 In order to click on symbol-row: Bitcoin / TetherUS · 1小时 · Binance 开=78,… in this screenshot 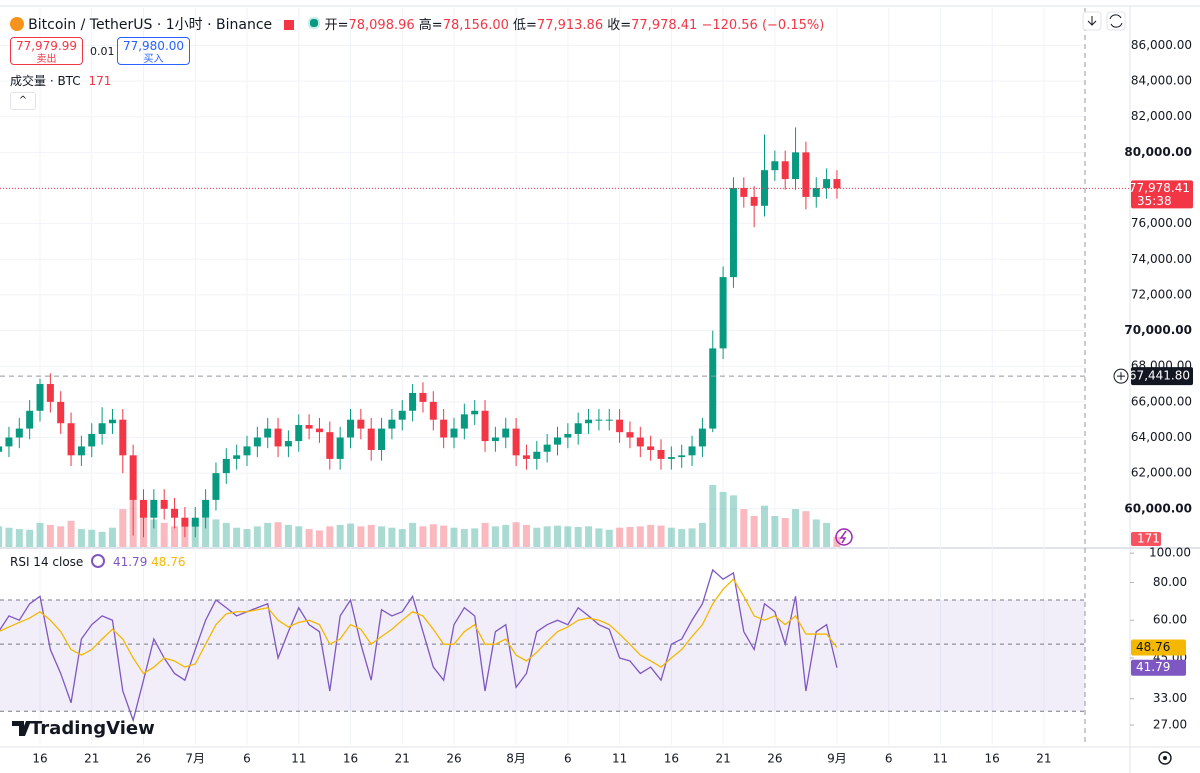, I will do `click(417, 24)`.